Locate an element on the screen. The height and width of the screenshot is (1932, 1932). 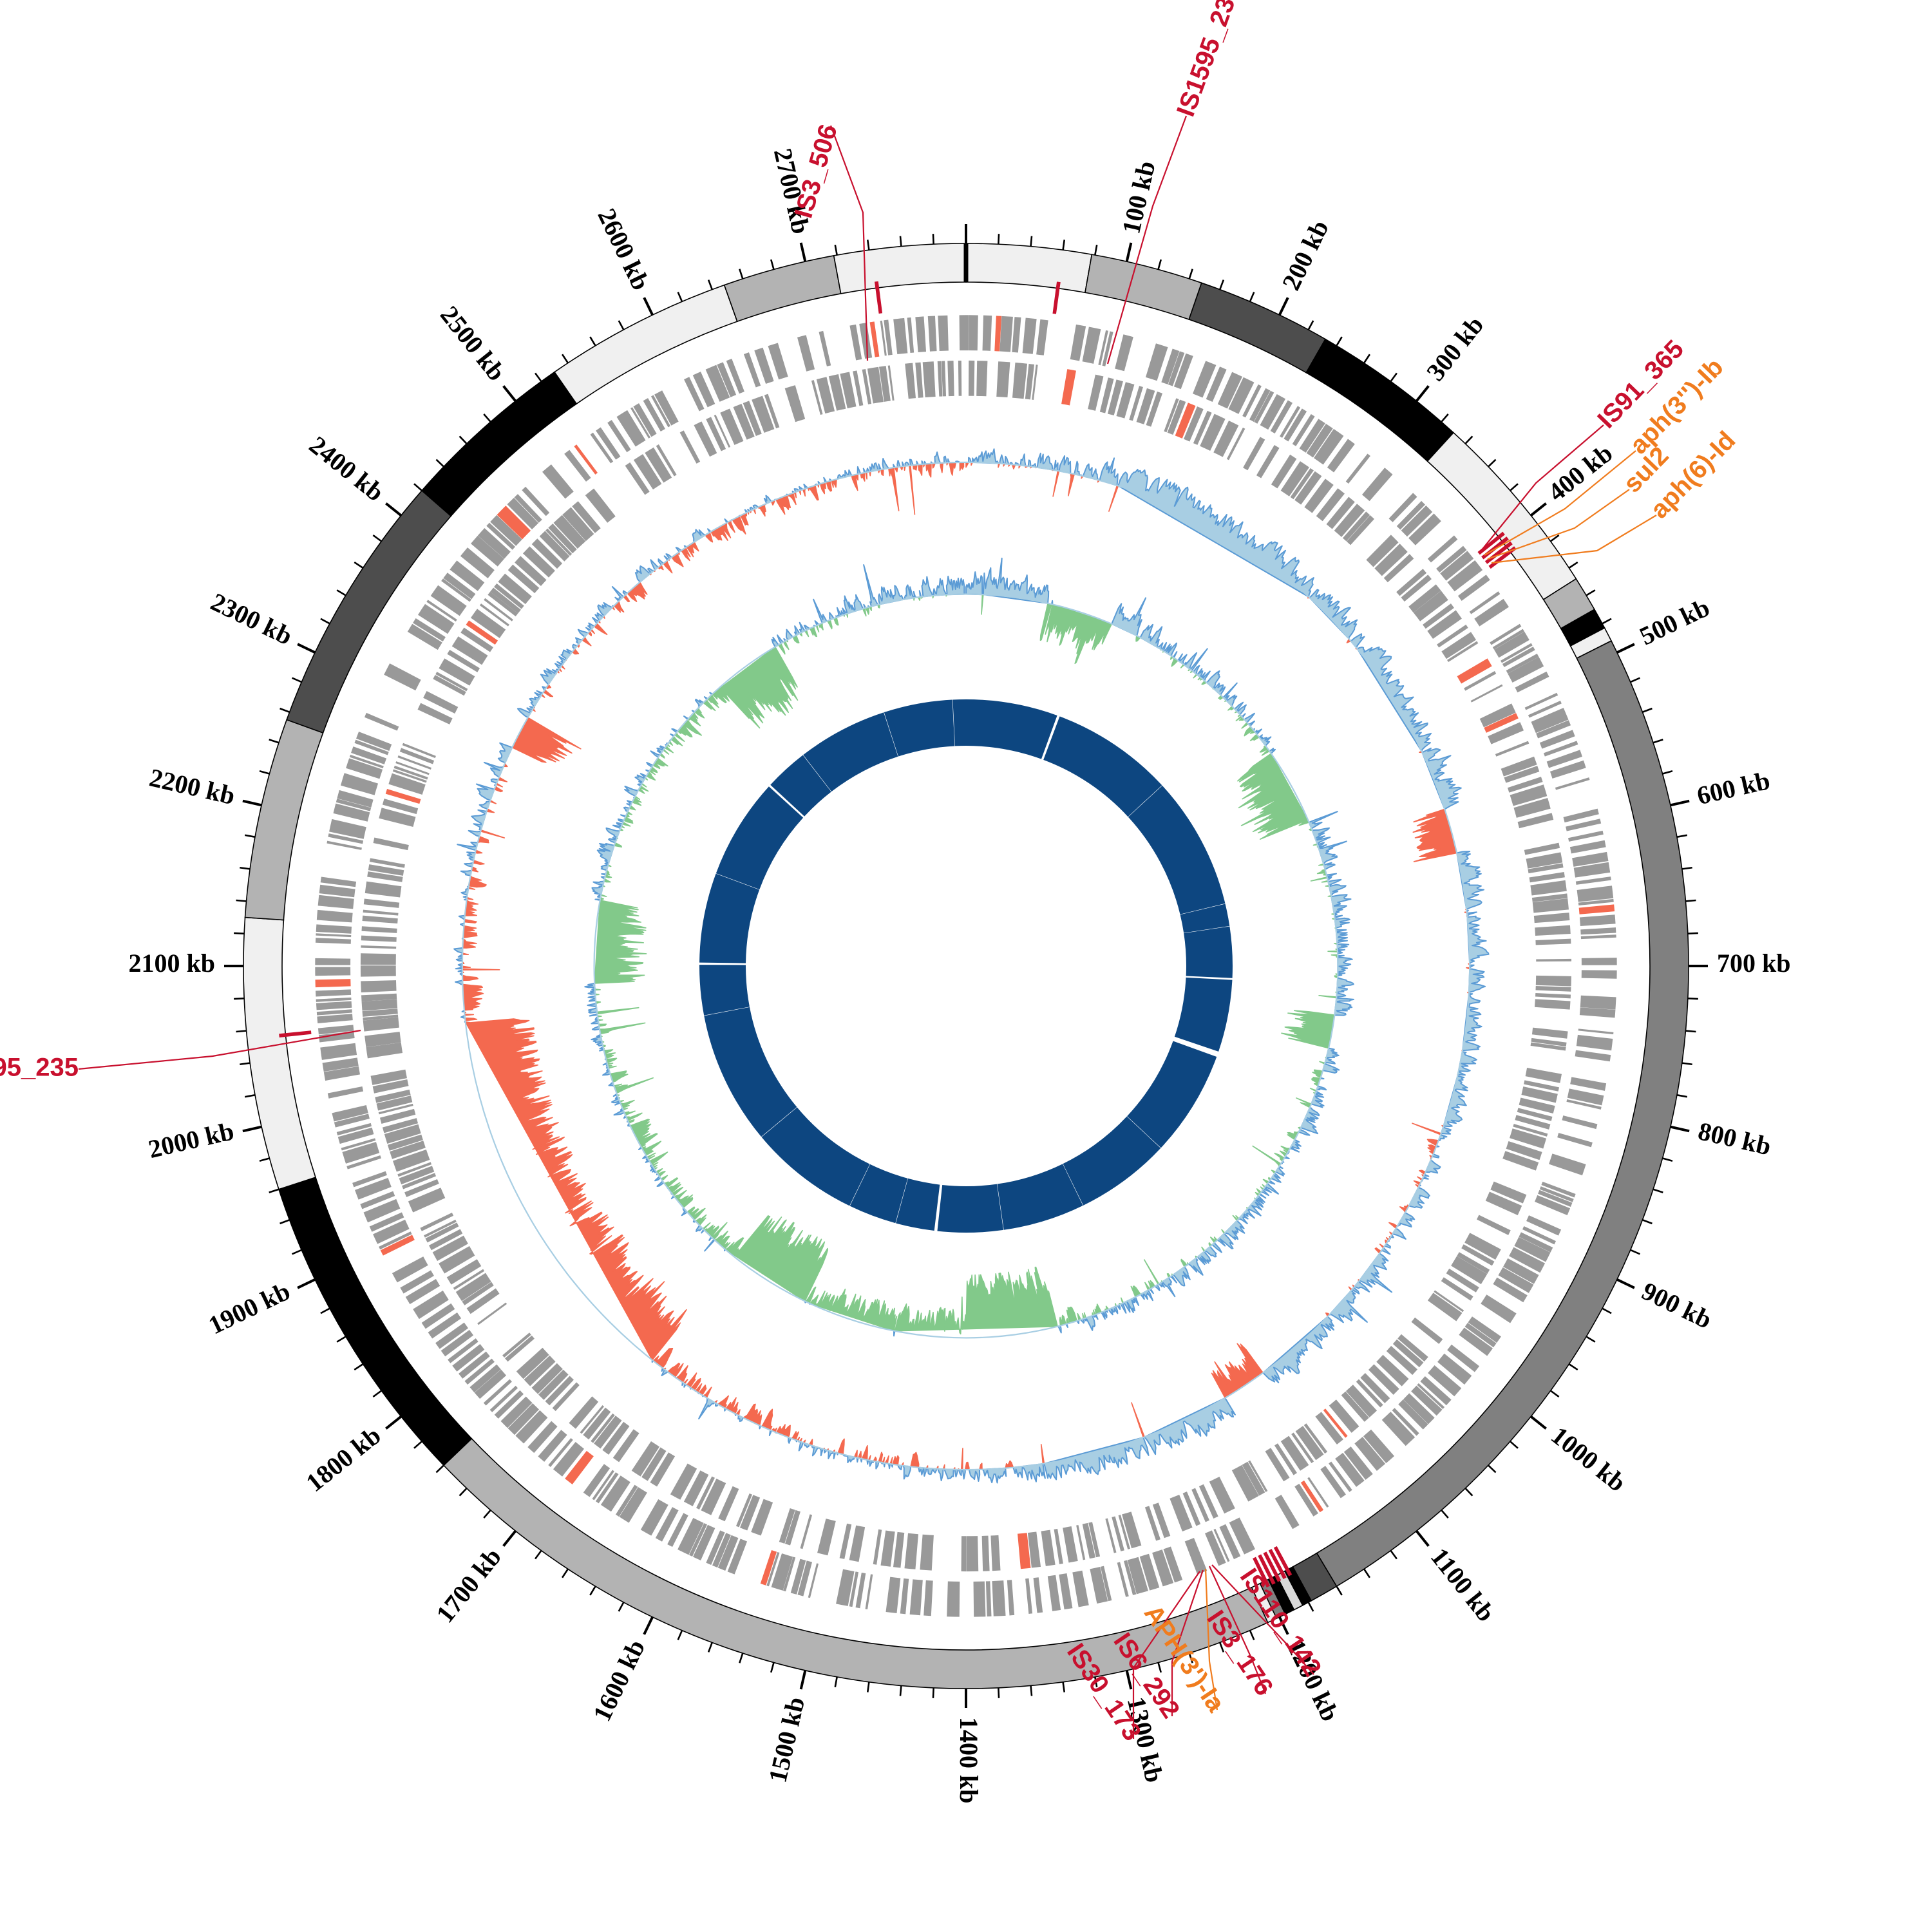
axis-tick-label: 1900 kb is located at coordinates (249, 1308).